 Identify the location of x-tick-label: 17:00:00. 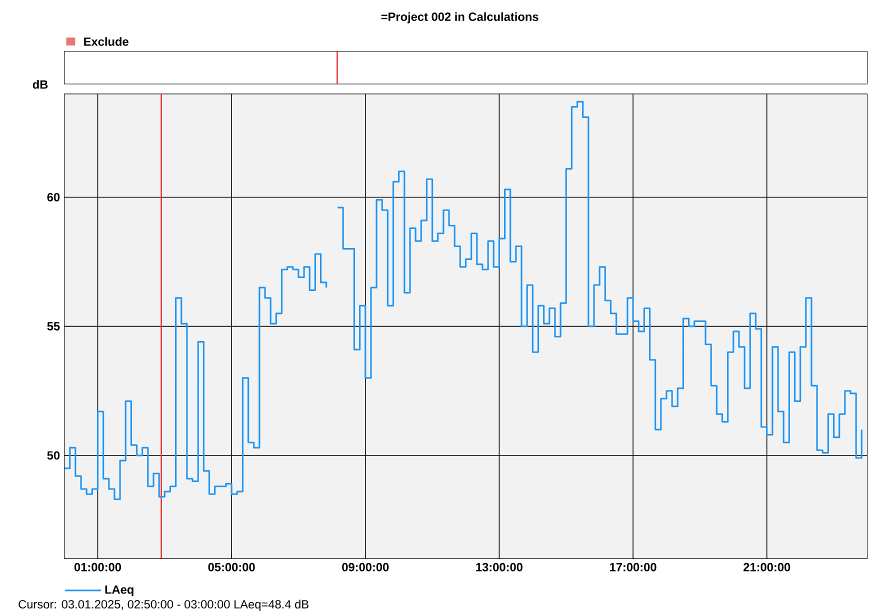
(633, 567).